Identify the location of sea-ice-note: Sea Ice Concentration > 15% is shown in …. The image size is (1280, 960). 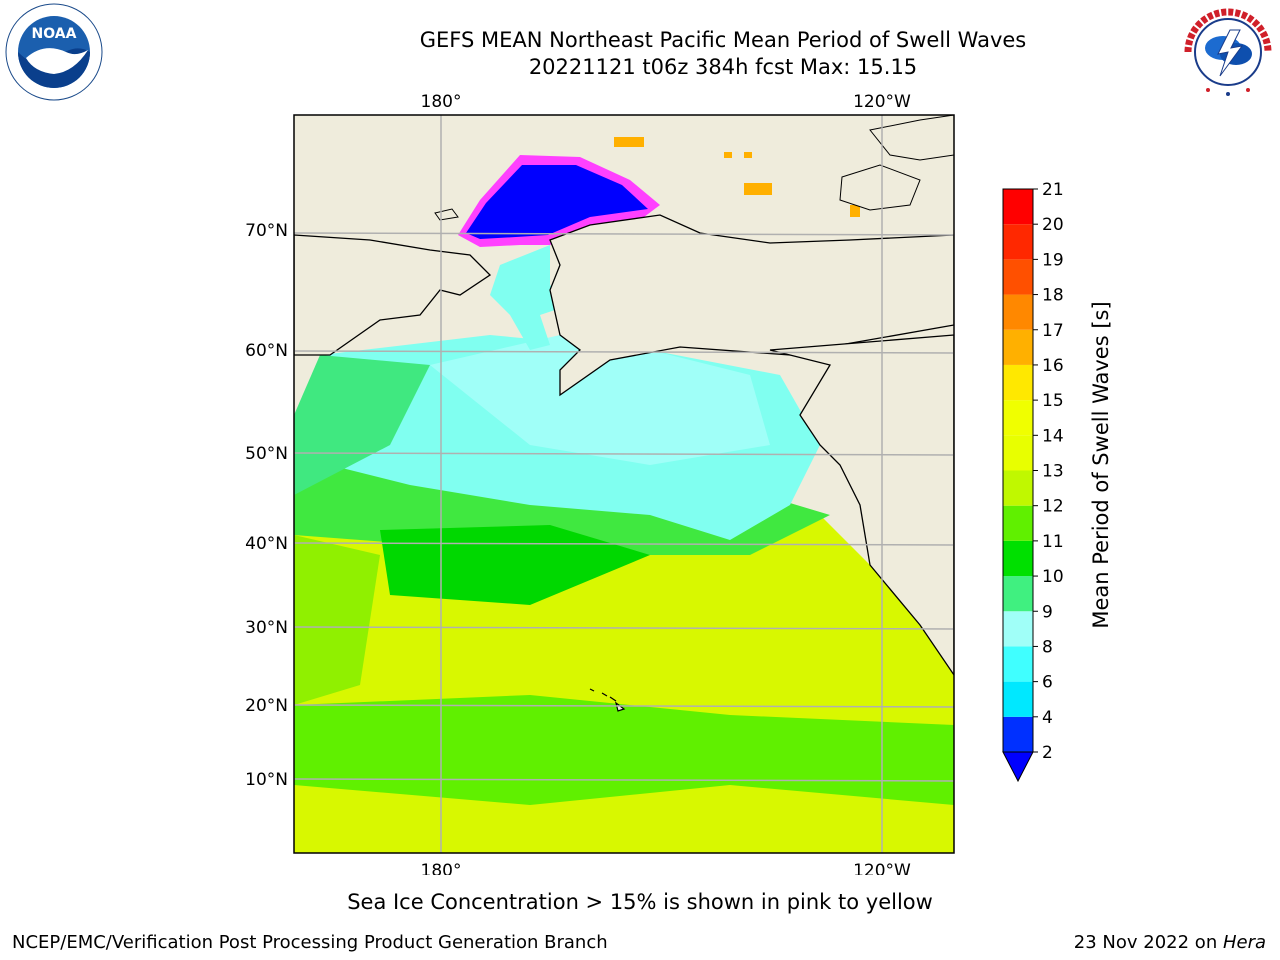
(640, 902).